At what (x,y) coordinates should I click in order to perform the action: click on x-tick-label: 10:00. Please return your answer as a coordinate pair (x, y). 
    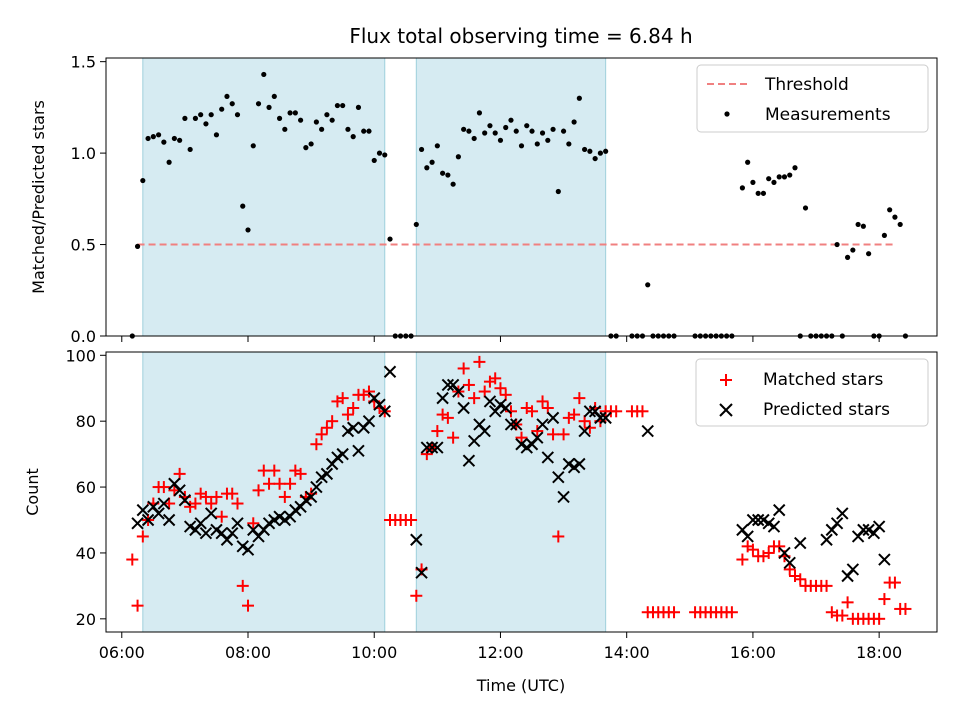
    Looking at the image, I should click on (374, 652).